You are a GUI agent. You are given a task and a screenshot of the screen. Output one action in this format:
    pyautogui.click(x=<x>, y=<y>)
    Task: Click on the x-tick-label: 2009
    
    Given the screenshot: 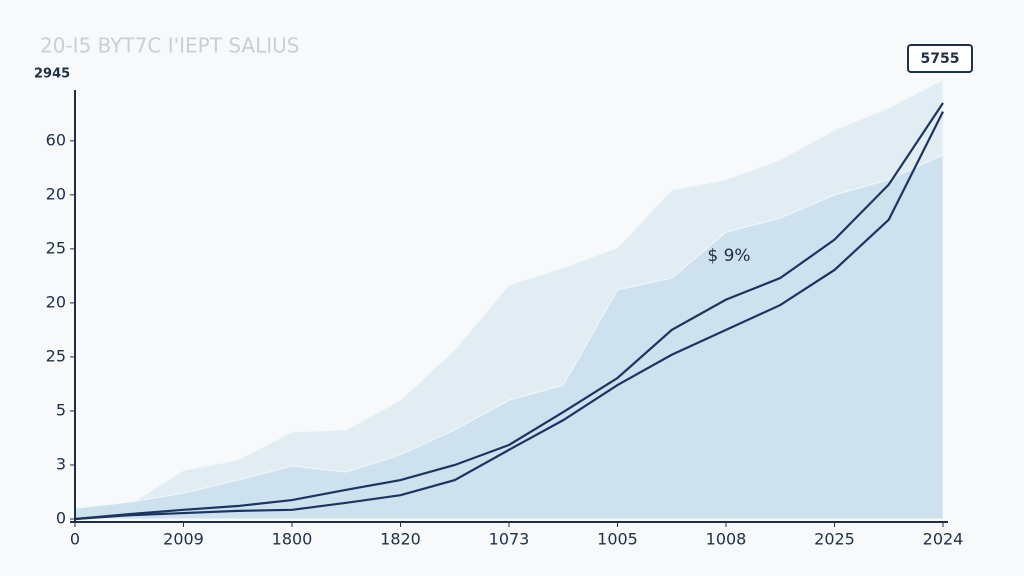 What is the action you would take?
    pyautogui.click(x=183, y=539)
    